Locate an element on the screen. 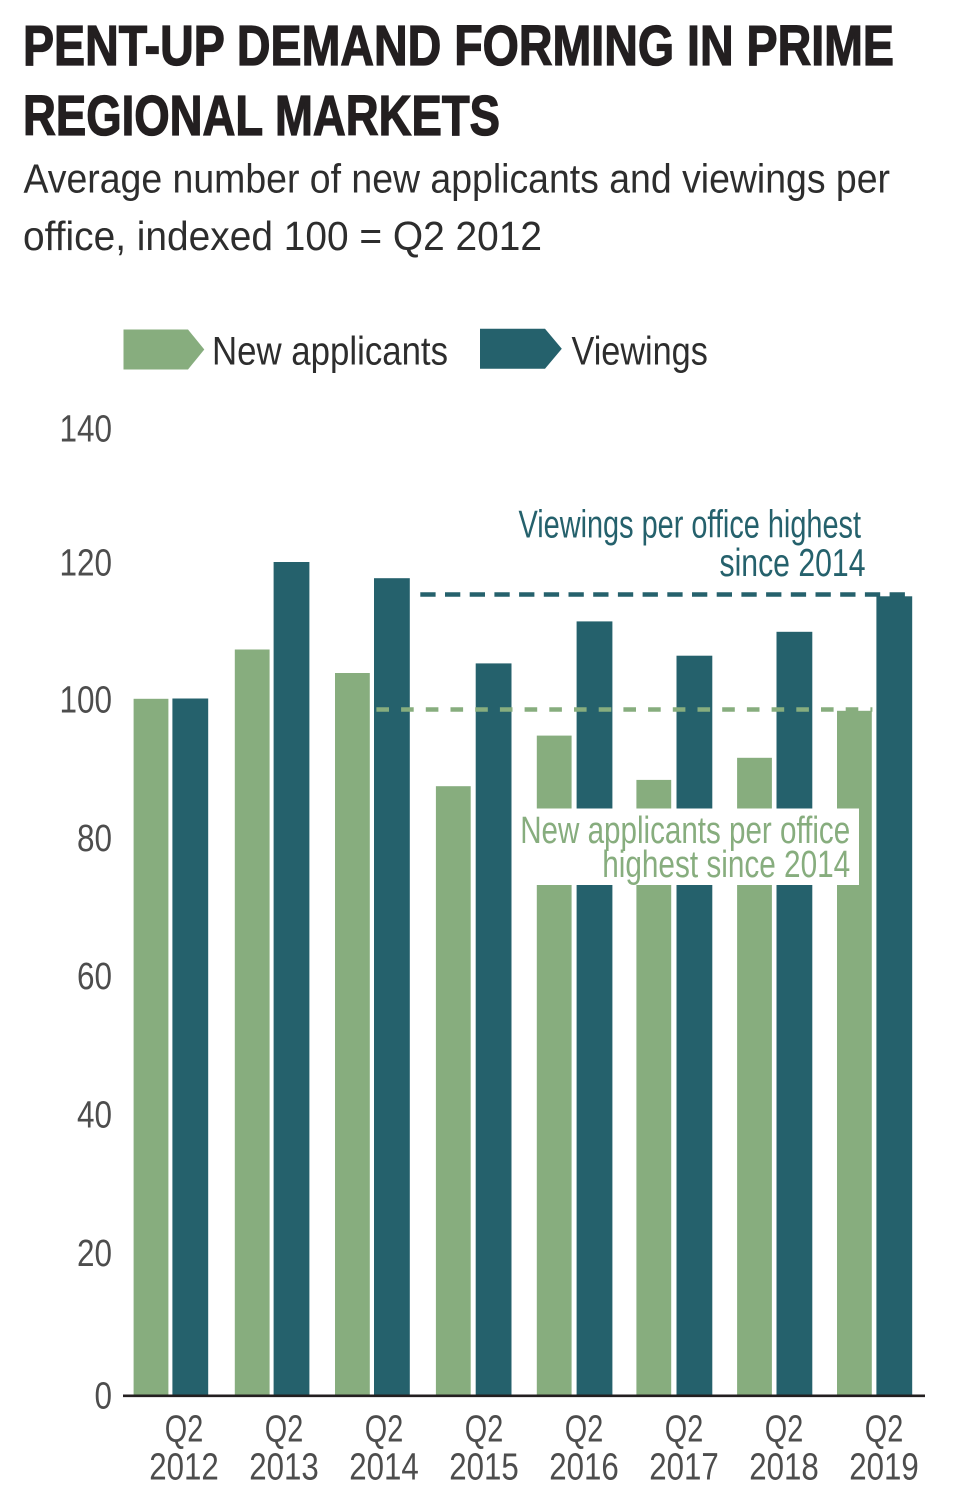 The height and width of the screenshot is (1510, 974). svg-text: 2016 is located at coordinates (584, 1468).